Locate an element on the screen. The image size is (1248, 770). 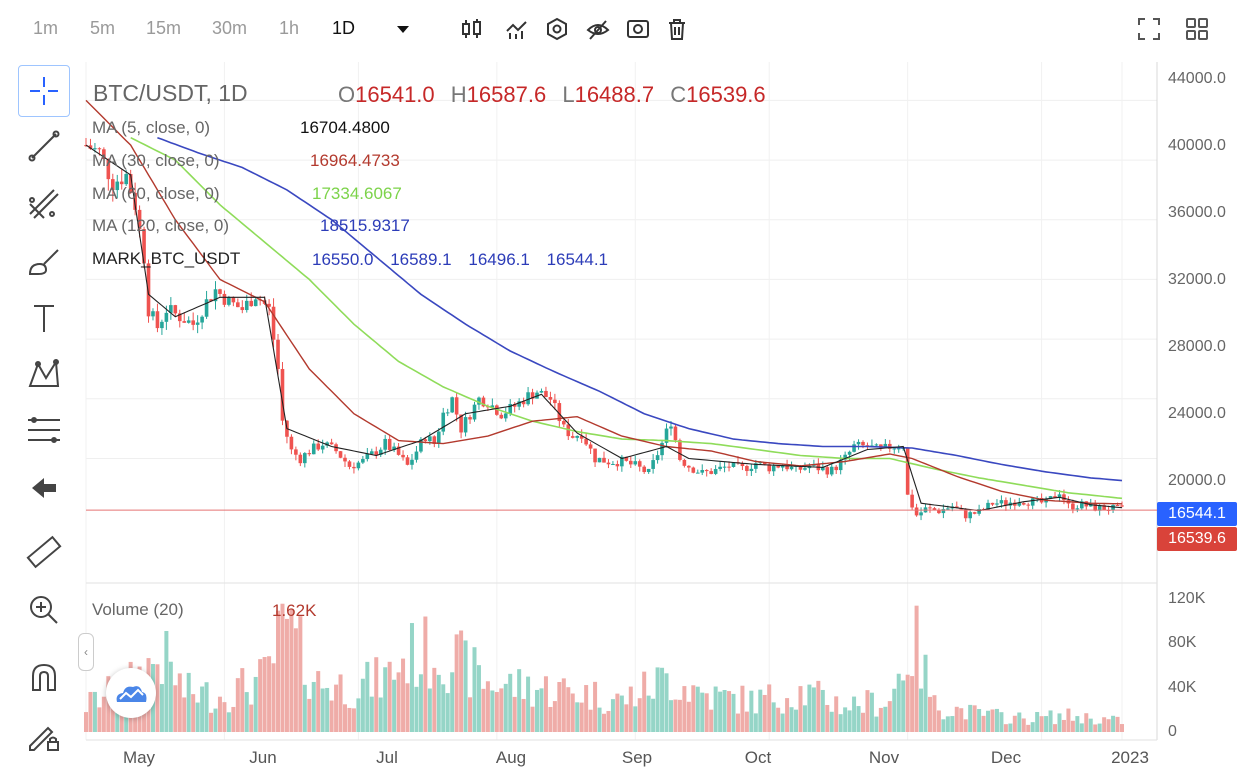
price-axis-tick: 24000.0 is located at coordinates (1197, 413).